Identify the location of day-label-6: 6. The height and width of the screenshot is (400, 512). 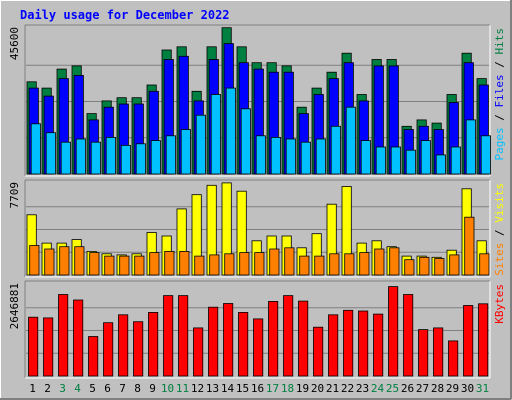
(107, 388).